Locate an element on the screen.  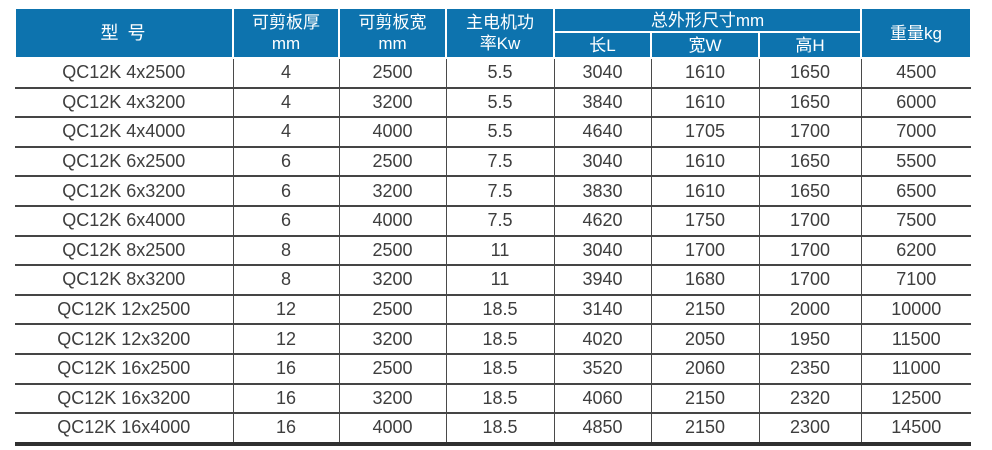
col-header-weight: 重量kg is located at coordinates (916, 33).